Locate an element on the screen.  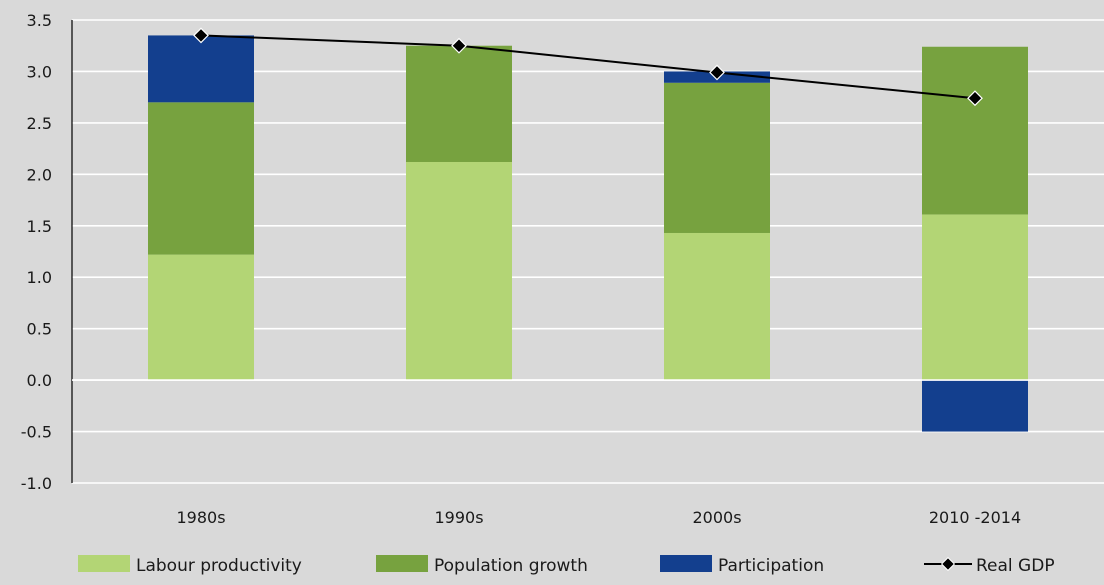
bar-labour-productivity-2000s is located at coordinates (717, 306).